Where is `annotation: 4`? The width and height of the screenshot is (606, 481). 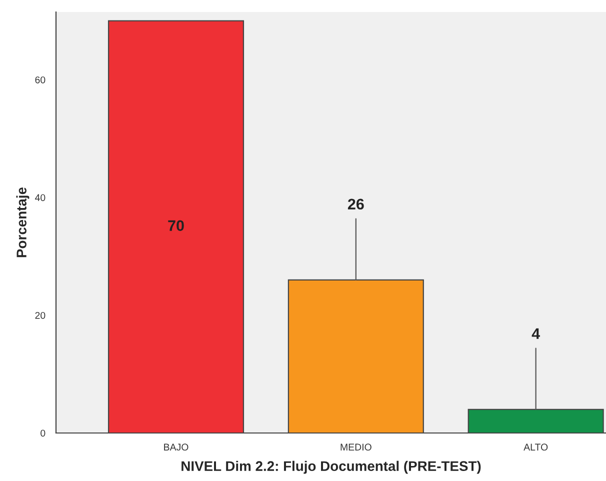 annotation: 4 is located at coordinates (536, 333).